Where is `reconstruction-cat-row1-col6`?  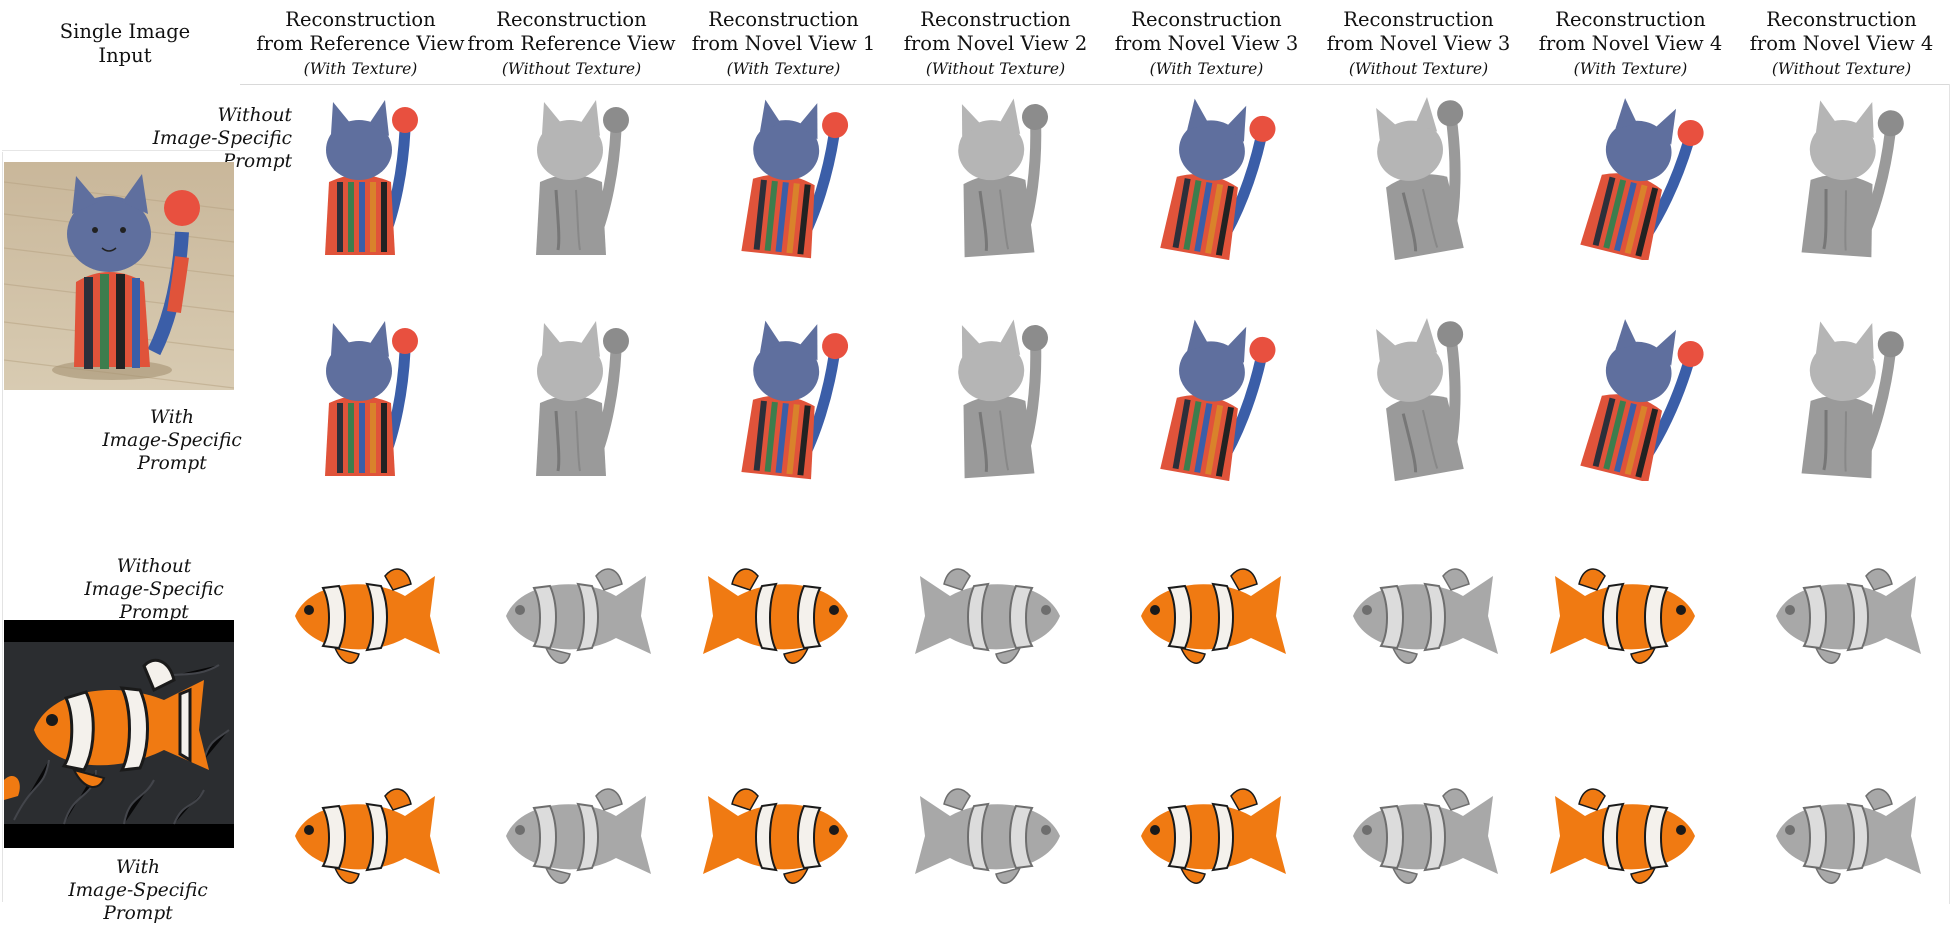
reconstruction-cat-row1-col6 is located at coordinates (1418, 175).